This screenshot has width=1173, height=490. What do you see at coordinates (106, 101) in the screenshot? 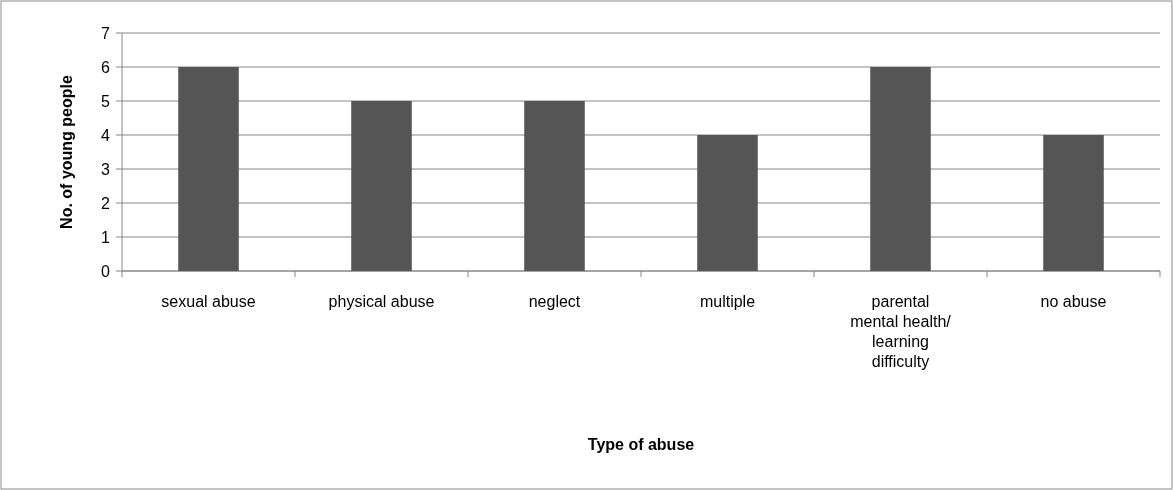
I see `y-tick-label: 5` at bounding box center [106, 101].